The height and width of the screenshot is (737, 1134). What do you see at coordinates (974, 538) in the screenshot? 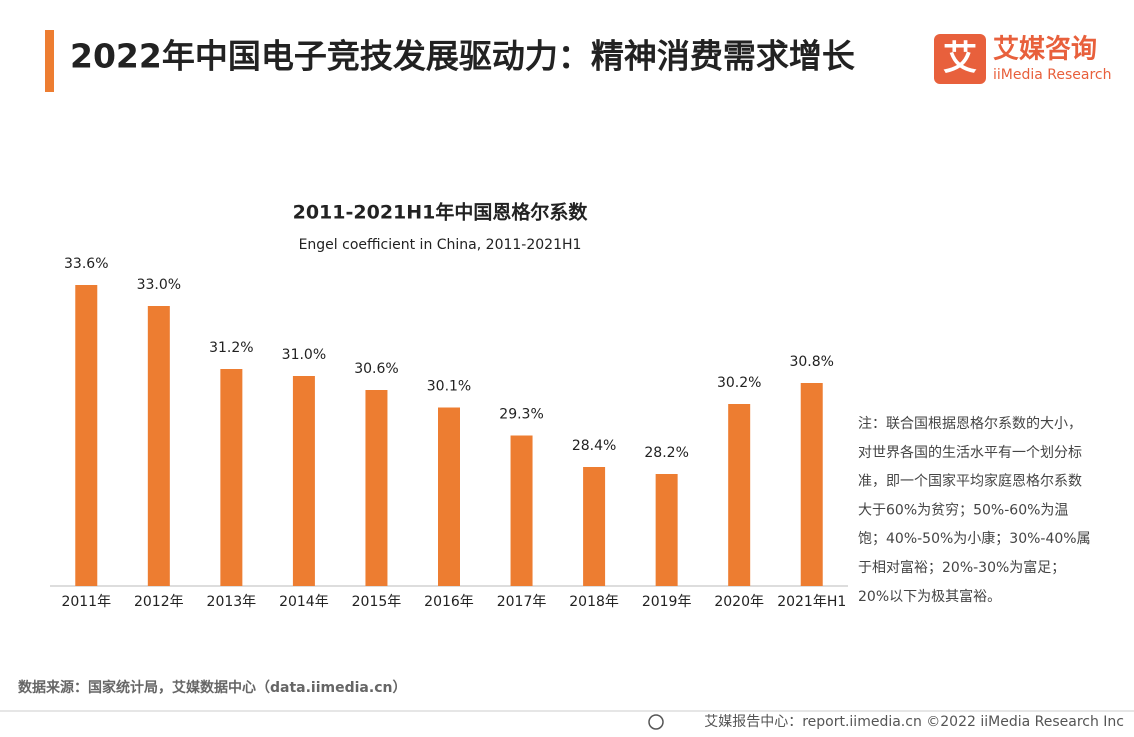
I see `note-line: 饱；40%-50%为小康；30%-40%属` at bounding box center [974, 538].